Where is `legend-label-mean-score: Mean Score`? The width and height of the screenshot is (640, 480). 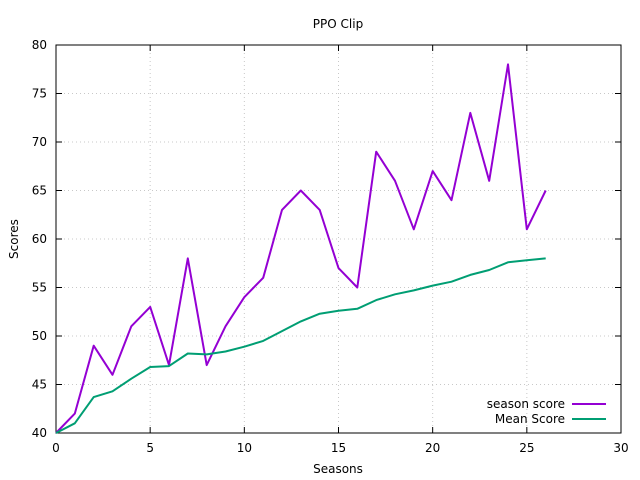
legend-label-mean-score: Mean Score is located at coordinates (530, 419).